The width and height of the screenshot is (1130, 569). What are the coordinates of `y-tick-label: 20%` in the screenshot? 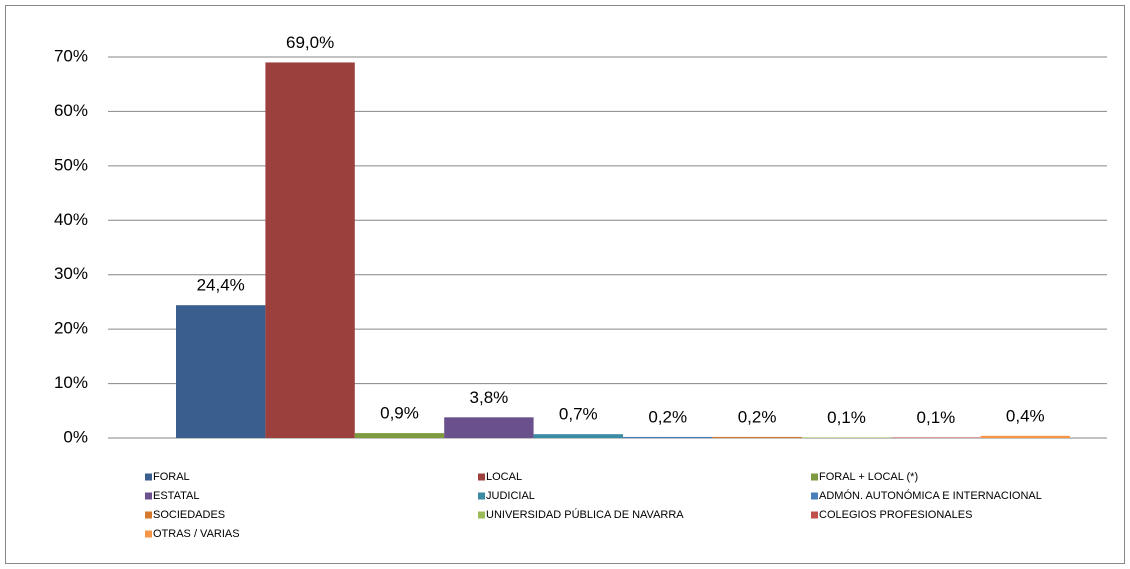 It's located at (71, 328).